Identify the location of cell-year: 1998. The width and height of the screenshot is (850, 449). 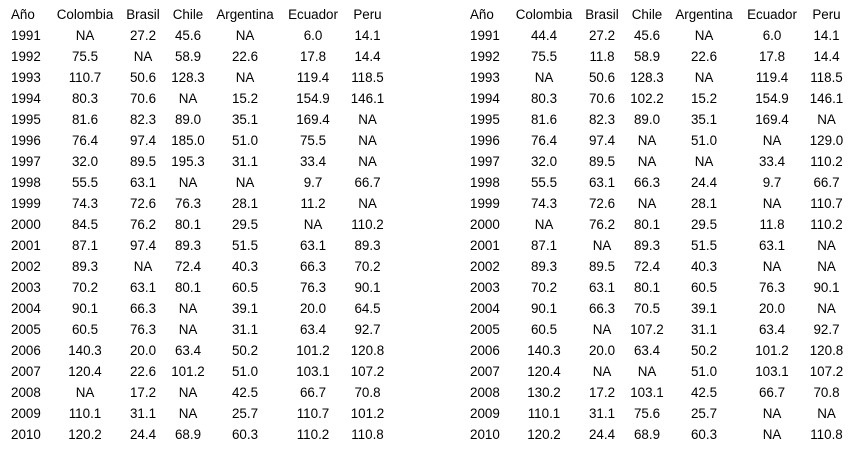
(26, 182).